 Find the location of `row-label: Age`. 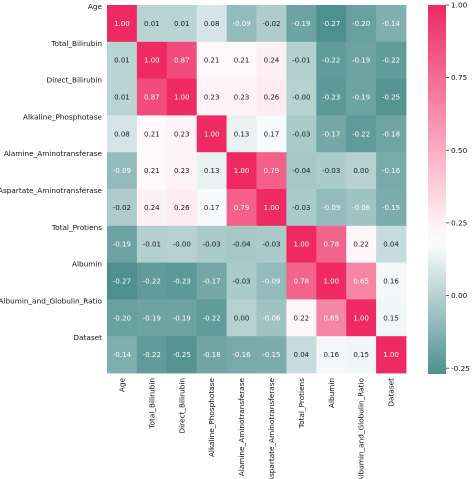

row-label: Age is located at coordinates (95, 6).